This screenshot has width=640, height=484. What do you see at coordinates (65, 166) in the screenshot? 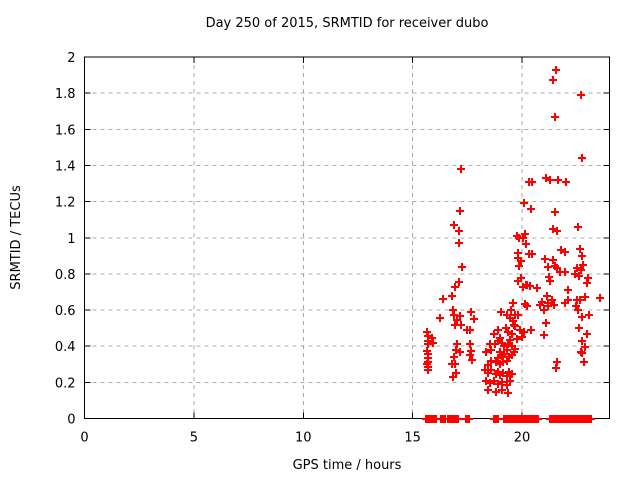
I see `y-tick-label: 1.4` at bounding box center [65, 166].